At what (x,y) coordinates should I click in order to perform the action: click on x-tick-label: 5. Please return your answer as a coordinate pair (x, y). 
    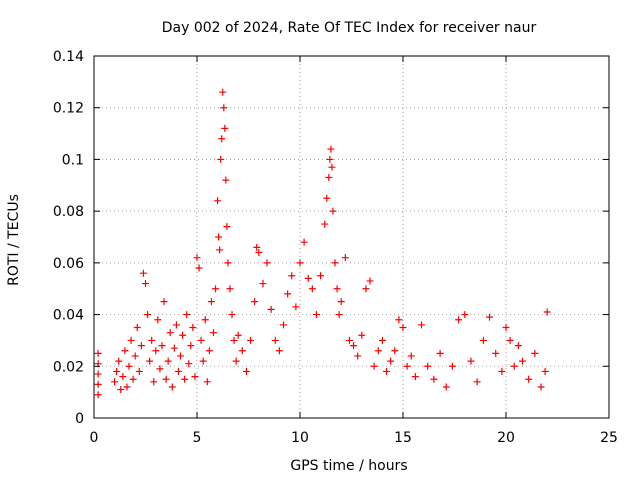
    Looking at the image, I should click on (197, 438).